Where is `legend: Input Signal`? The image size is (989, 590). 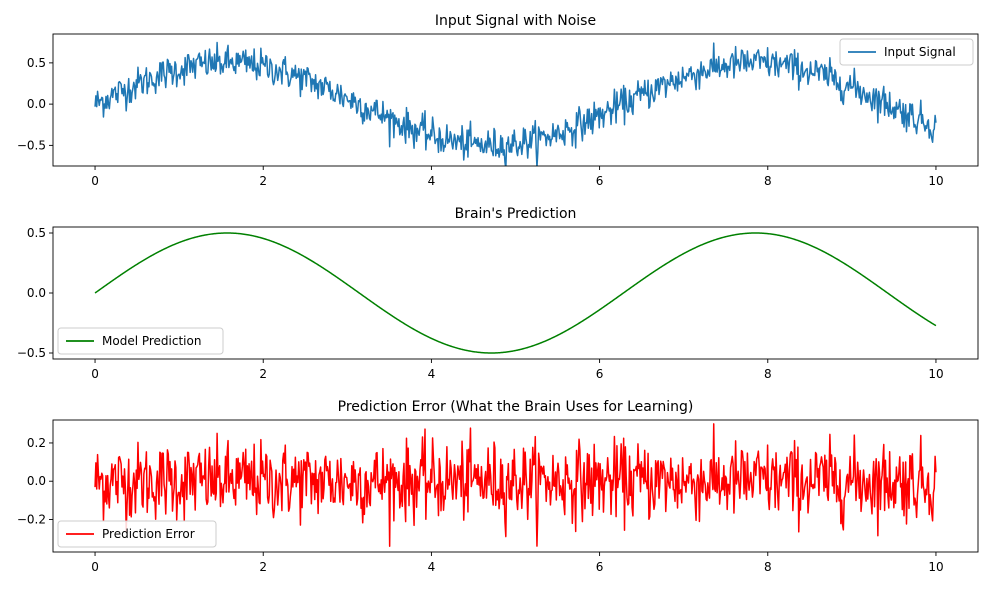
legend: Input Signal is located at coordinates (906, 52).